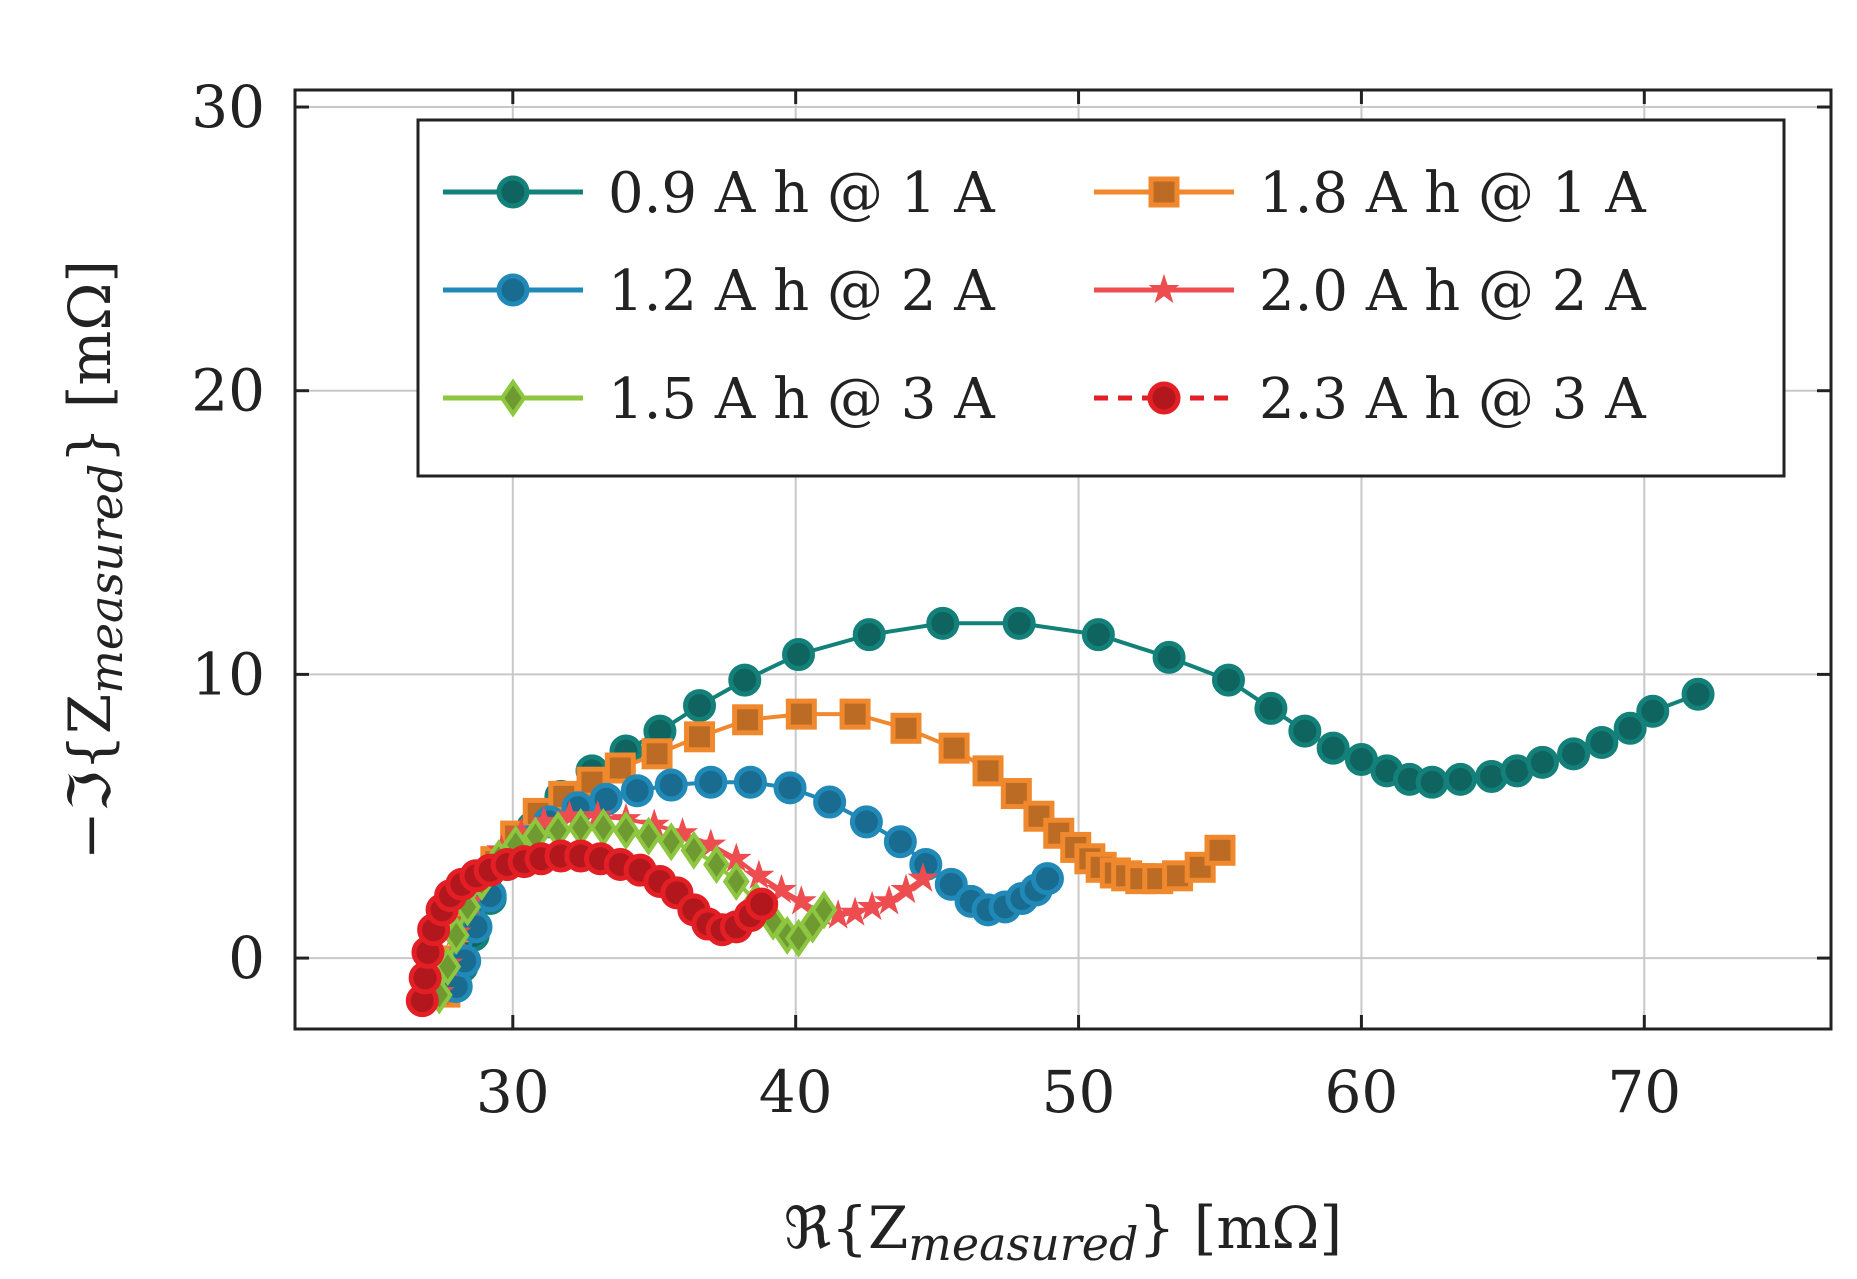 Image resolution: width=1857 pixels, height=1279 pixels. I want to click on legend-entry: 1.8 A h @ 1 A, so click(1370, 193).